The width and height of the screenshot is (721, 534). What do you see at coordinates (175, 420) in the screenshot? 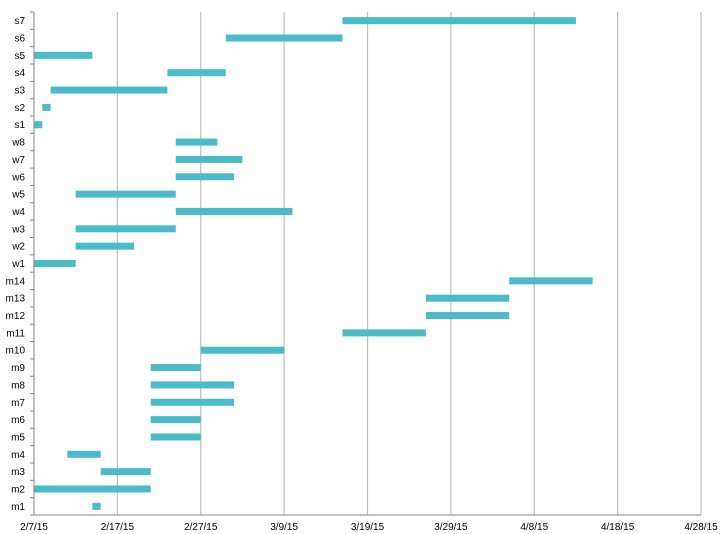
I see `bar-m6` at bounding box center [175, 420].